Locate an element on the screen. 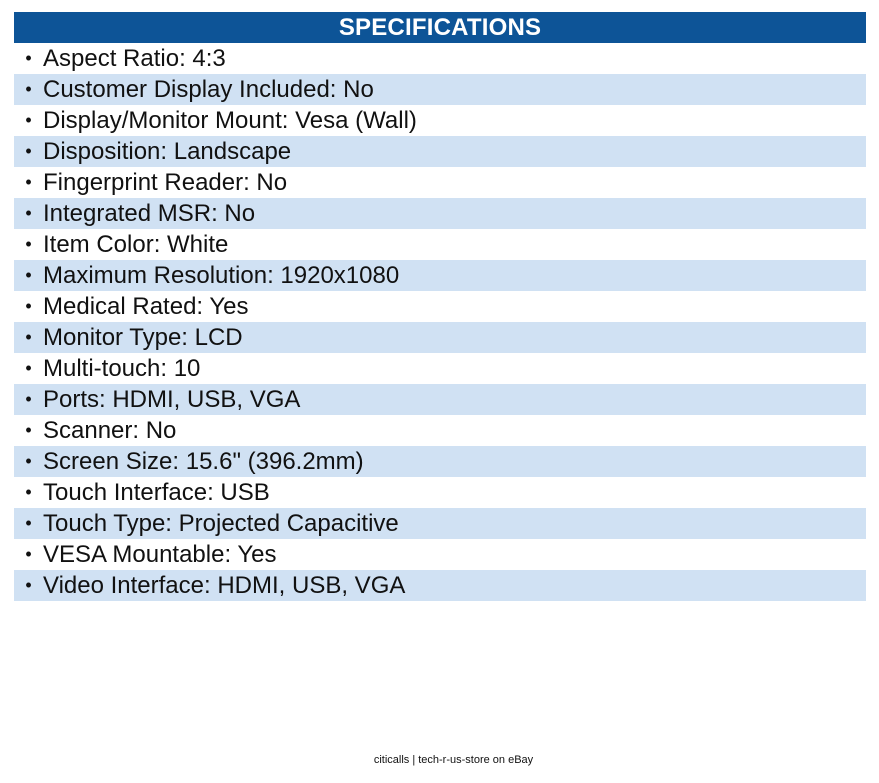 The image size is (879, 783). spec-item-text: Display/Monitor Mount: Vesa (Wall) is located at coordinates (230, 120).